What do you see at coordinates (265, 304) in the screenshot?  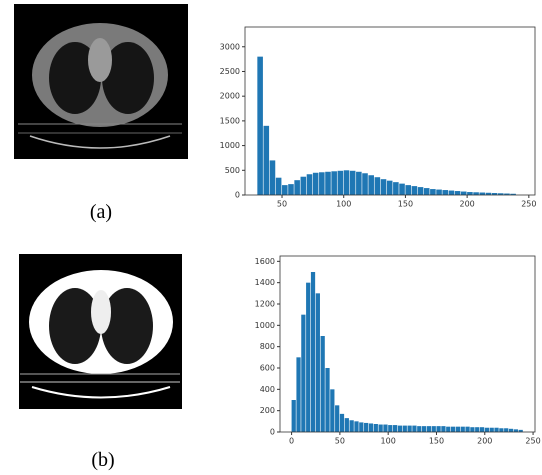 I see `y-tick-label: 1200` at bounding box center [265, 304].